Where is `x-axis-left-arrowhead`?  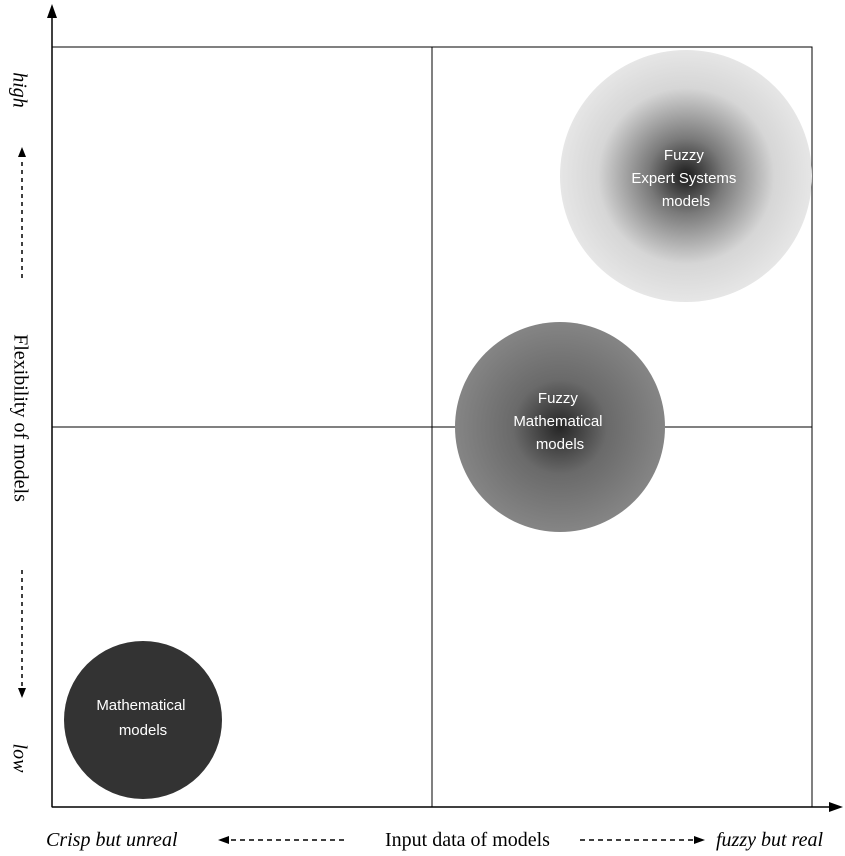
x-axis-left-arrowhead is located at coordinates (223, 840).